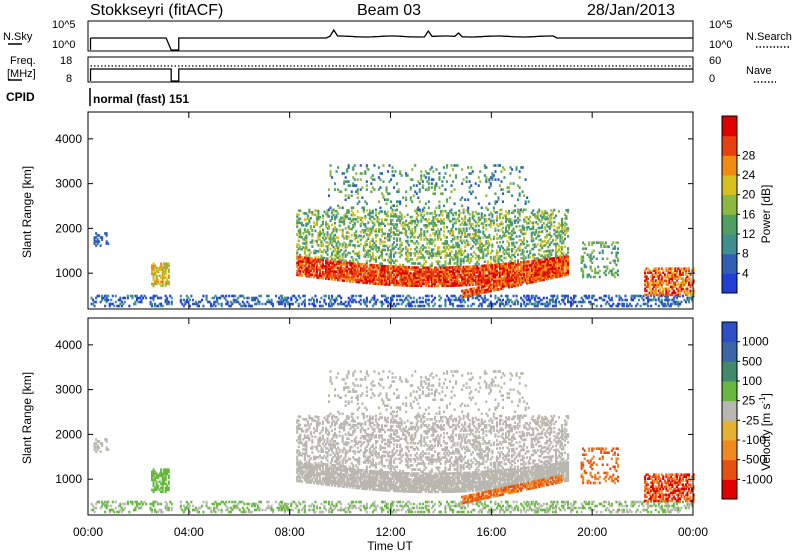 The height and width of the screenshot is (554, 800). What do you see at coordinates (403, 227) in the screenshot?
I see `power-cell-1902` at bounding box center [403, 227].